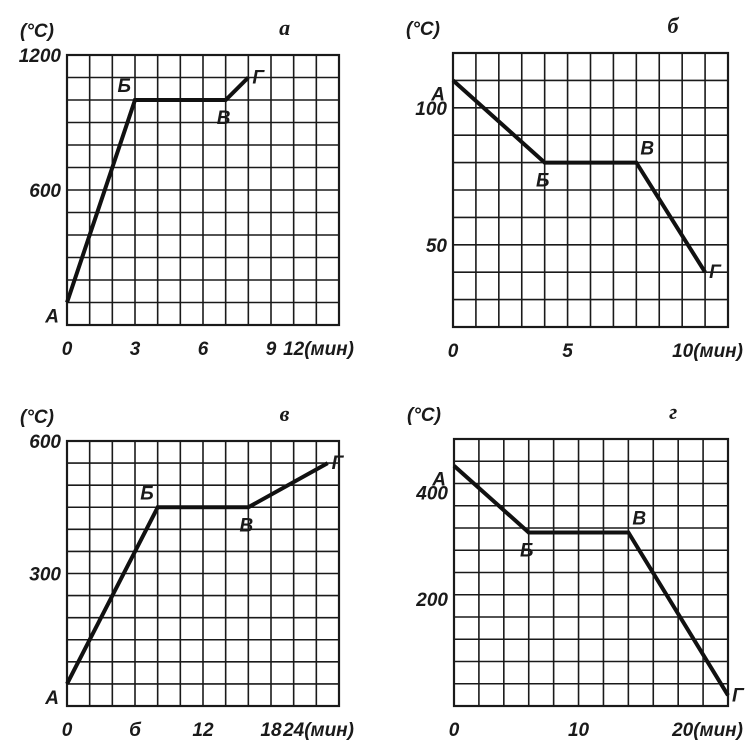  I want to click on panel-letter: г, so click(673, 411).